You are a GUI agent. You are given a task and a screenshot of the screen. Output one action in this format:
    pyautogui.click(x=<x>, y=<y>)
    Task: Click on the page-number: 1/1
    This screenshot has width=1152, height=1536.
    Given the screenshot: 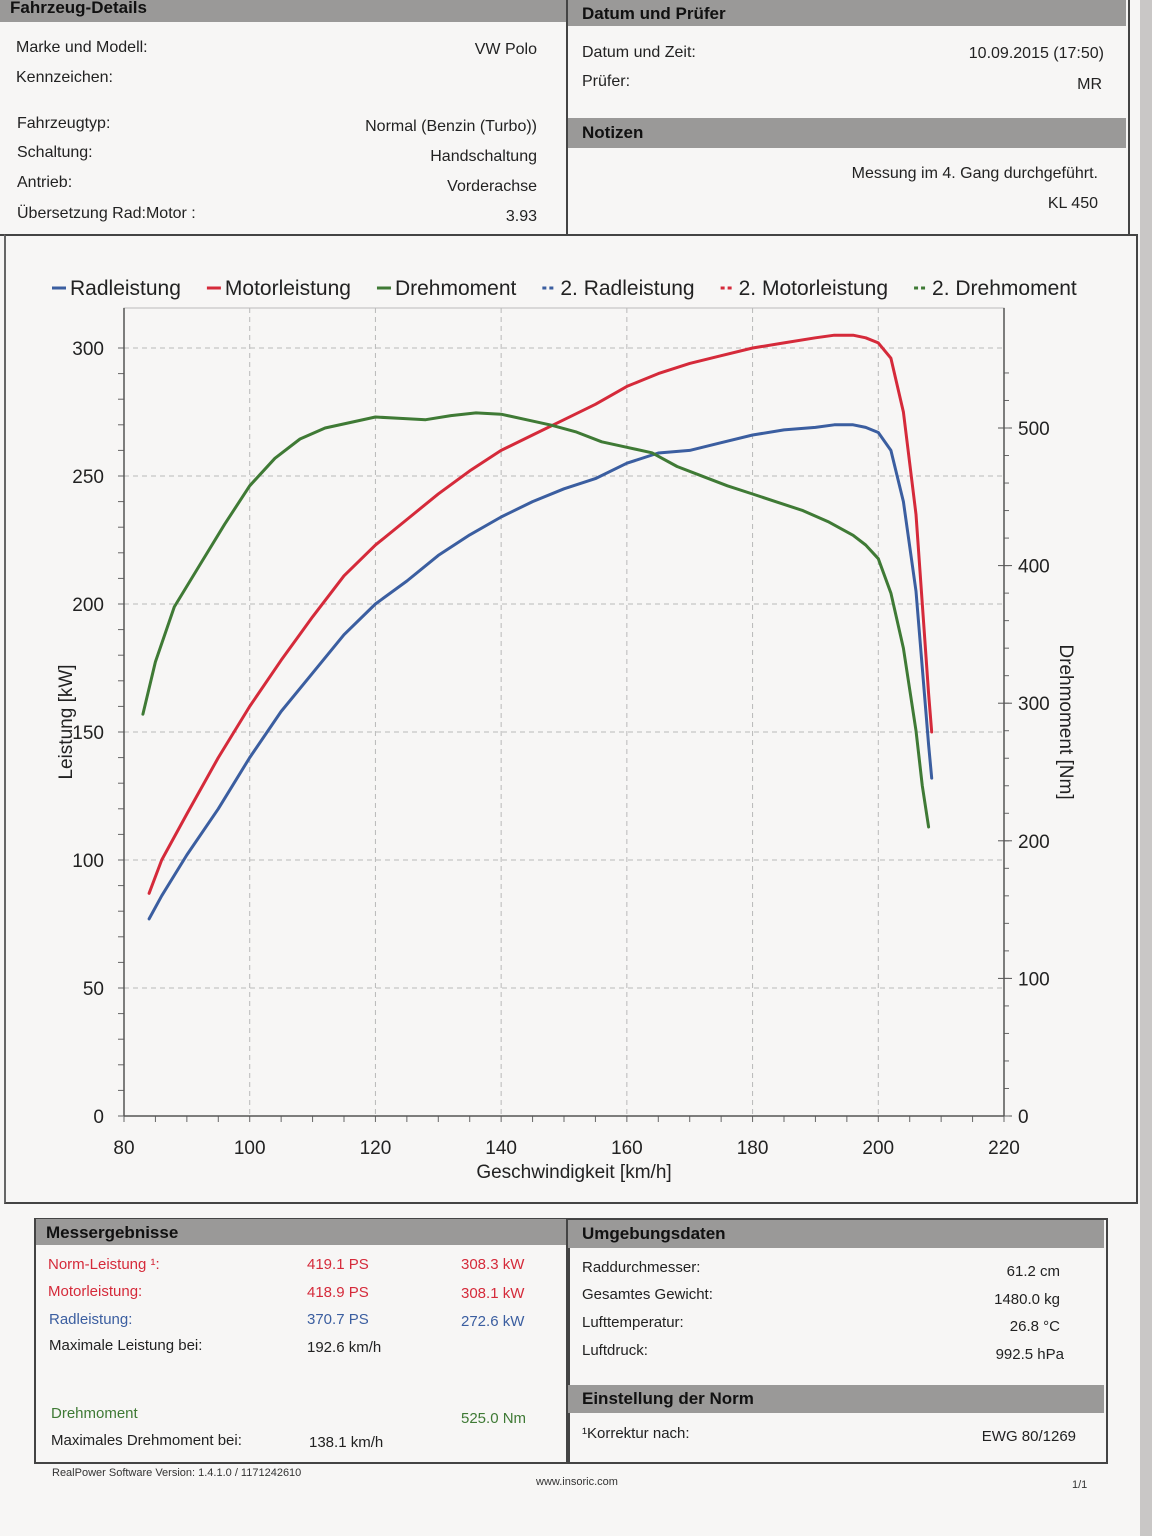 What is the action you would take?
    pyautogui.click(x=1080, y=1485)
    